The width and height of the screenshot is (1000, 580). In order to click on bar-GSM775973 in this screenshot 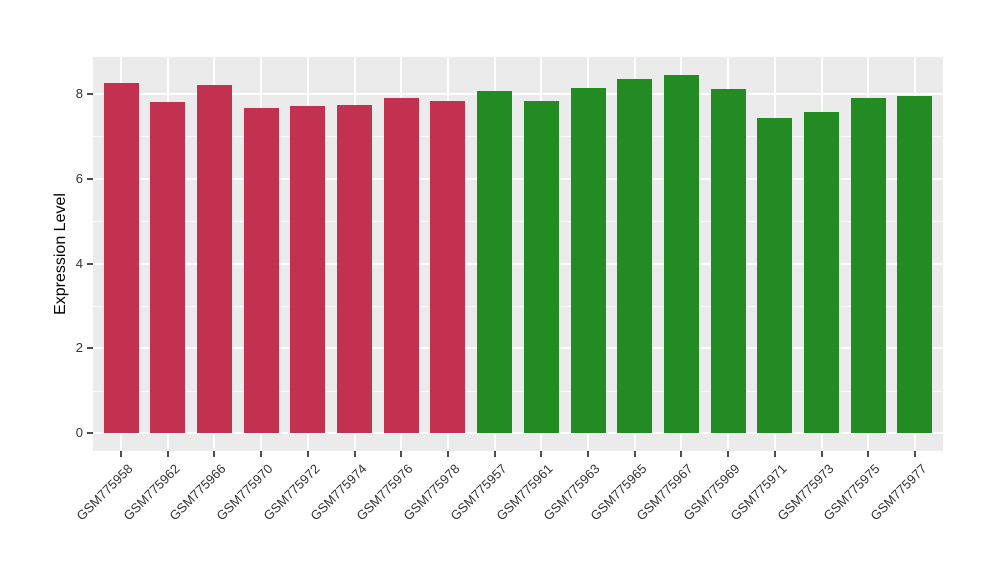, I will do `click(822, 272)`.